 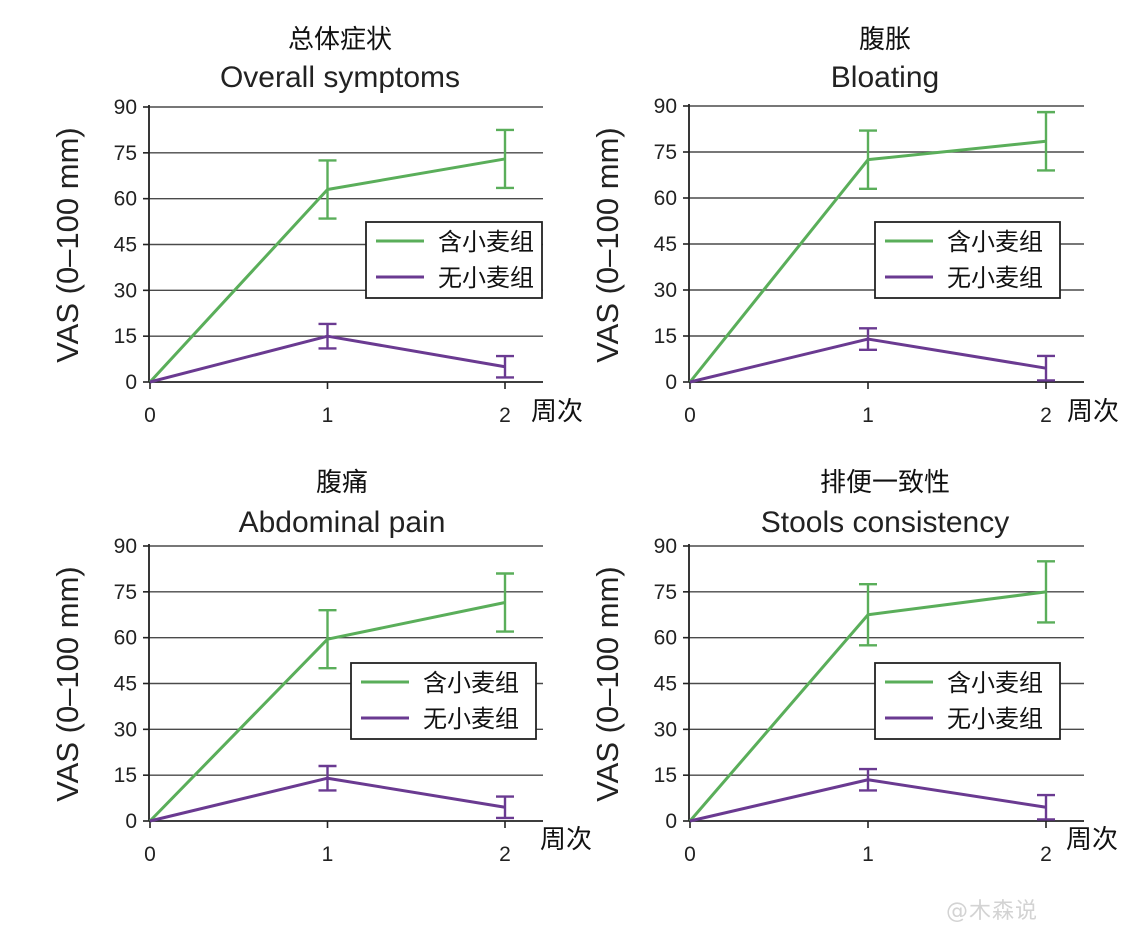 What do you see at coordinates (885, 522) in the screenshot?
I see `chart-title-en: Stools consistency` at bounding box center [885, 522].